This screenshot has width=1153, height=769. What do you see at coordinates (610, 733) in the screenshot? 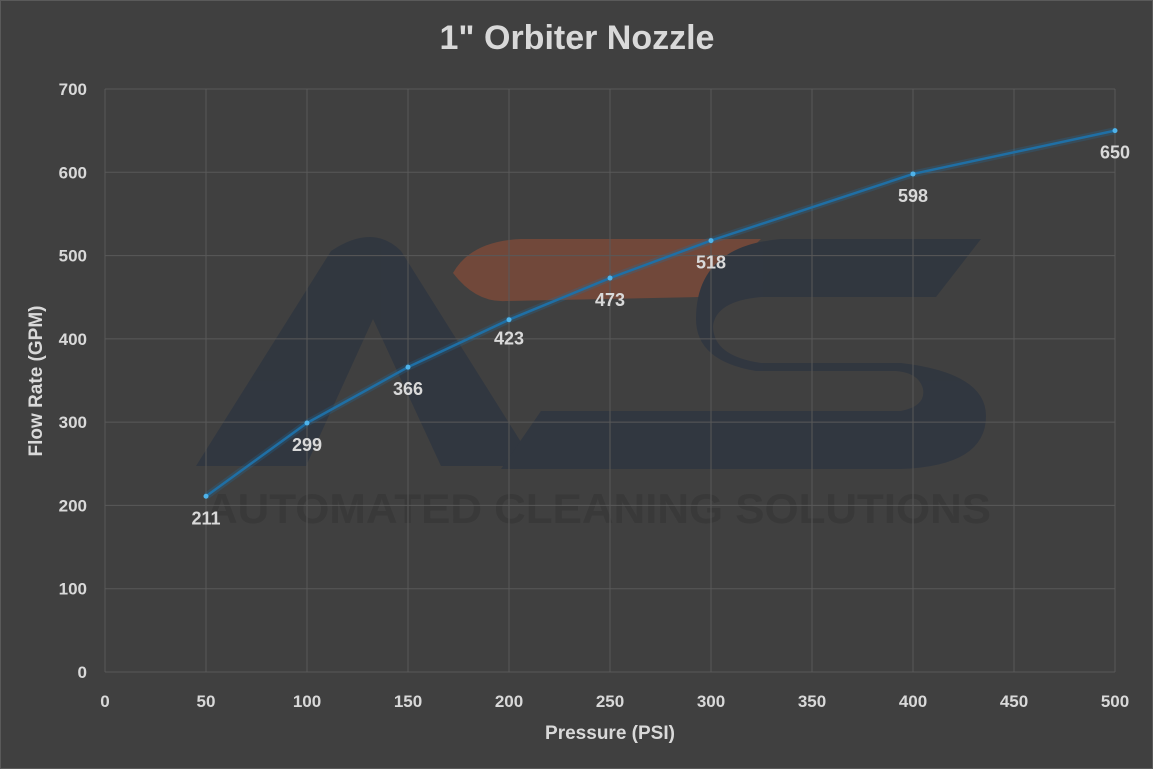
I see `x-axis-label: Pressure (PSI)` at bounding box center [610, 733].